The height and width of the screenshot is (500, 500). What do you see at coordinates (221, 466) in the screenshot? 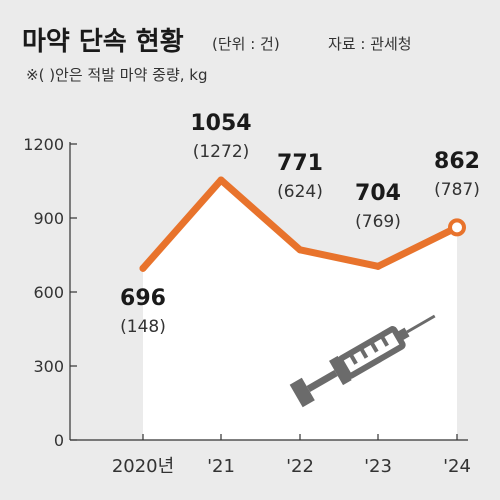
I see `x-tick-label: '21` at bounding box center [221, 466].